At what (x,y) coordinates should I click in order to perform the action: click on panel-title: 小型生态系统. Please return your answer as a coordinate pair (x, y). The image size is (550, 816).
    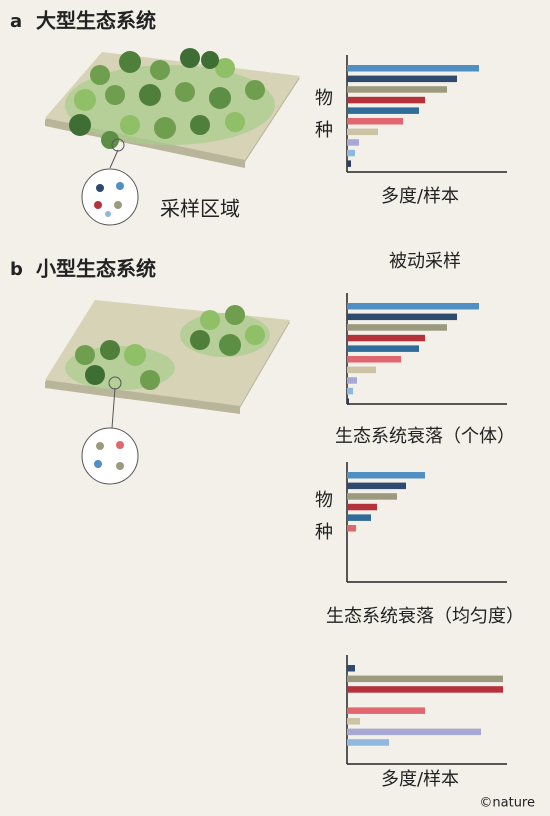
    Looking at the image, I should click on (96, 269).